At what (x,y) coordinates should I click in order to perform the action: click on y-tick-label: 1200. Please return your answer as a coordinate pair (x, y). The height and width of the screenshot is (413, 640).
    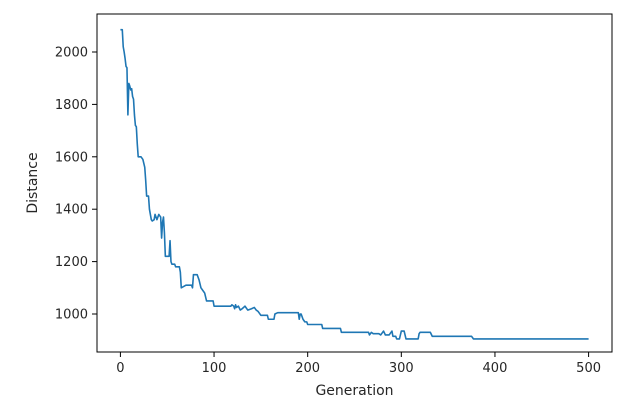
    Looking at the image, I should click on (71, 262).